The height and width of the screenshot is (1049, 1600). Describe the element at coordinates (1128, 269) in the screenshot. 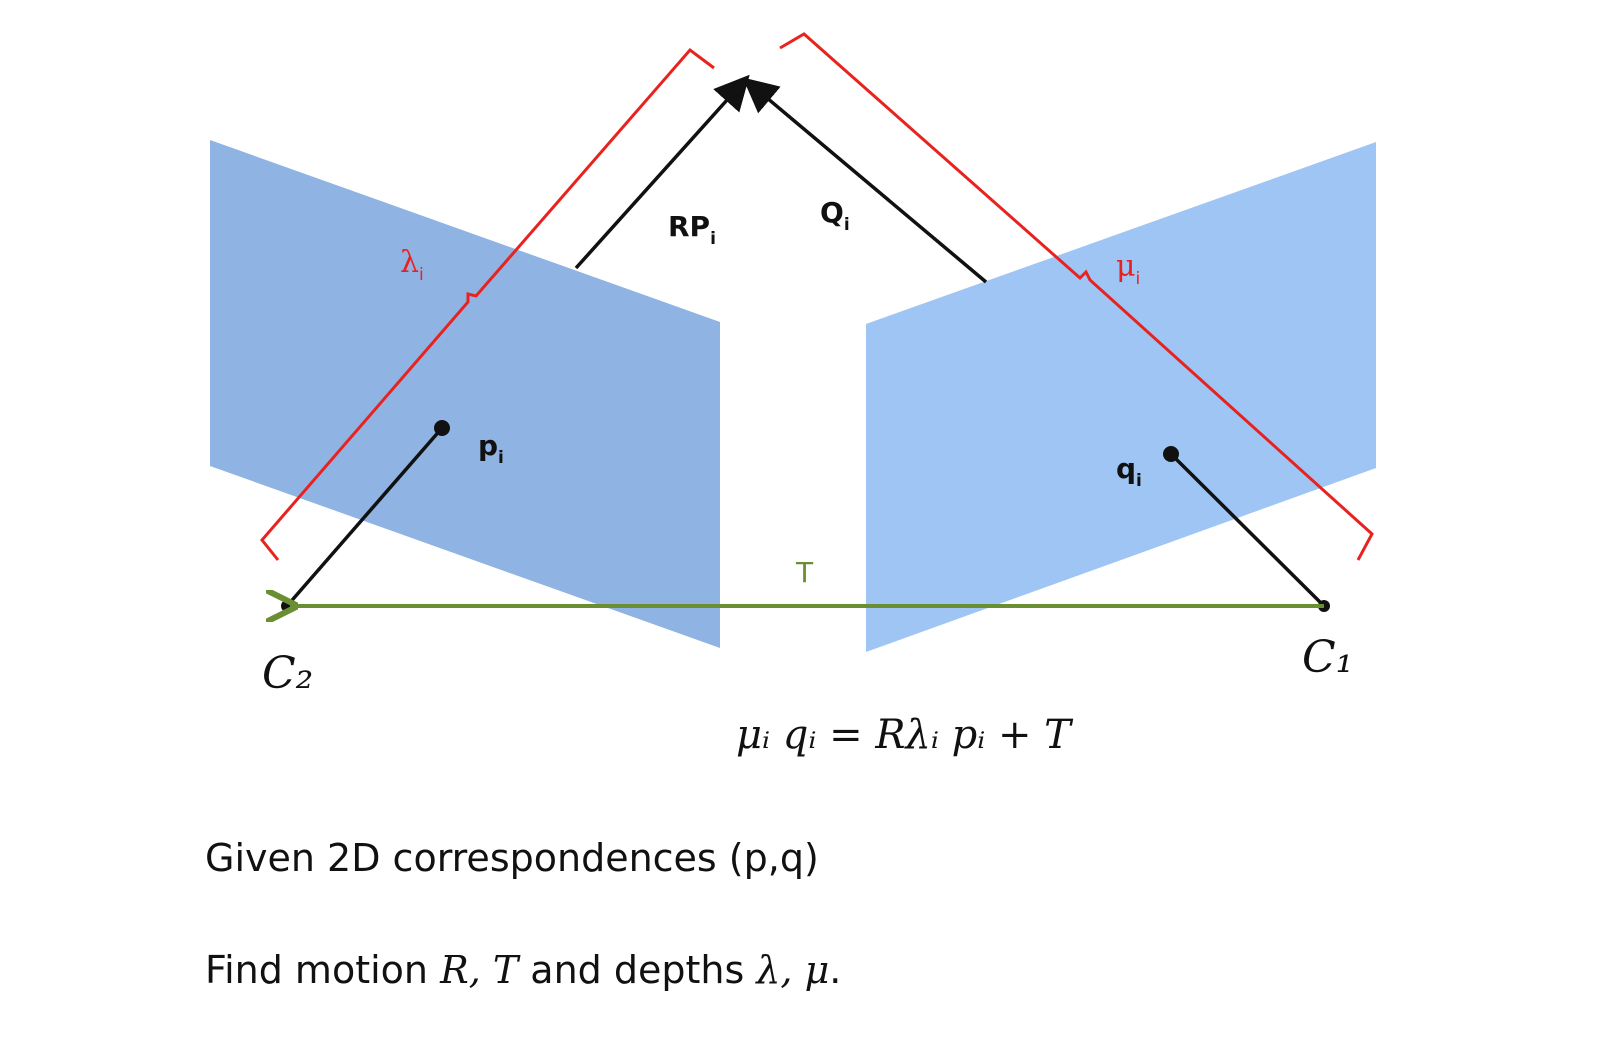

I see `mu-label: μi` at that location.